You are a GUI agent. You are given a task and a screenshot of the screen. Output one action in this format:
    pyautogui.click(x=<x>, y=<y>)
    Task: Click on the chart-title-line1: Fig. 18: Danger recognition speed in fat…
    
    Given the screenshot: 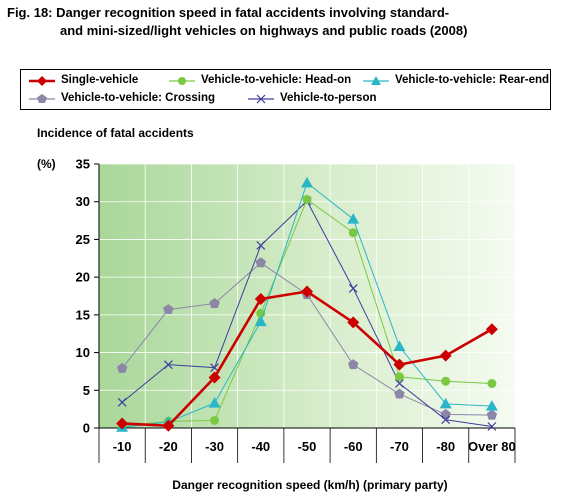 What is the action you would take?
    pyautogui.click(x=228, y=12)
    